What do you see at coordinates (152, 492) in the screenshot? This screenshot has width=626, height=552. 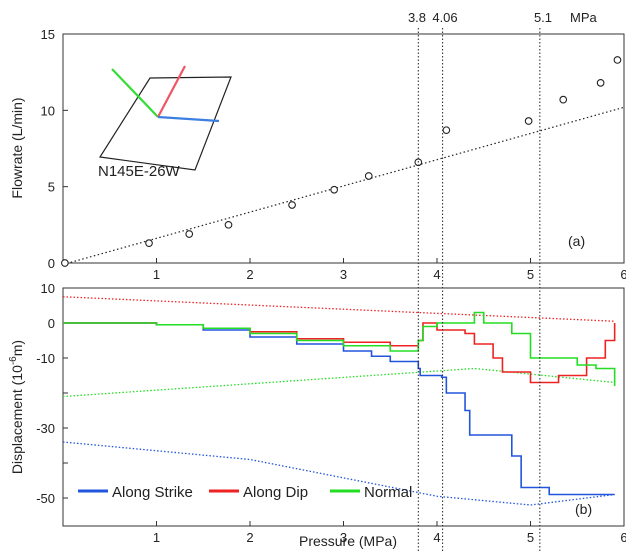 I see `legend-label-along-strike: Along Strike` at bounding box center [152, 492].